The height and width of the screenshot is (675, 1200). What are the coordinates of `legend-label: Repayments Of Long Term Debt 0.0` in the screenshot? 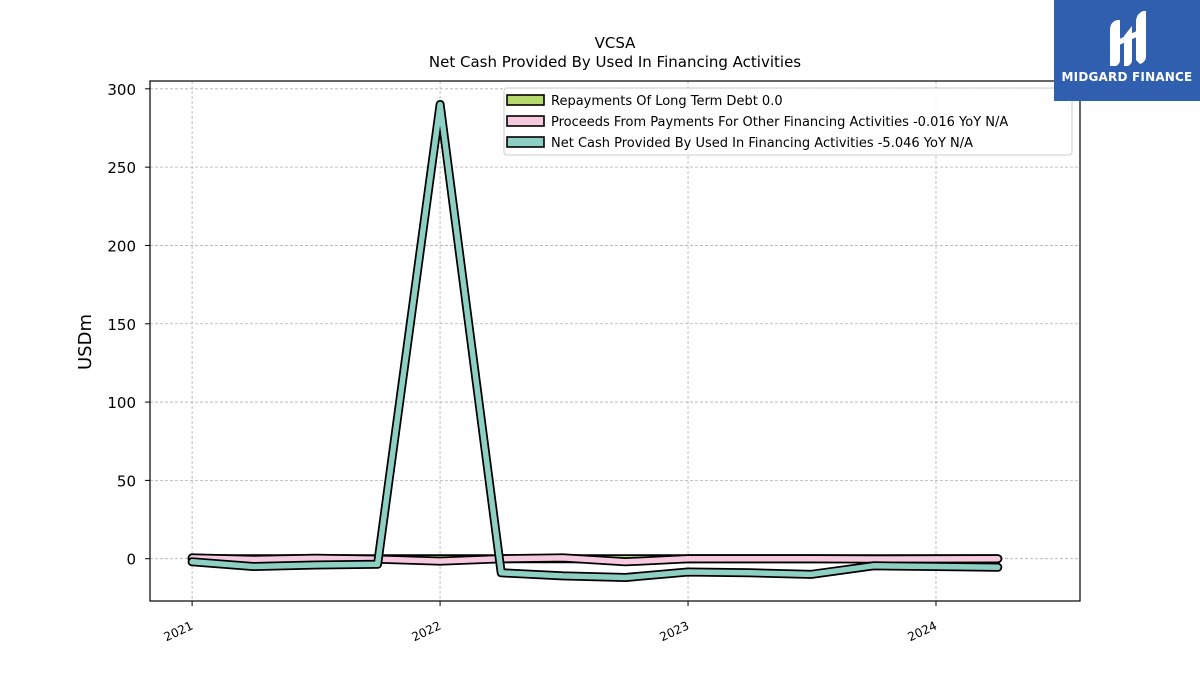 It's located at (667, 101).